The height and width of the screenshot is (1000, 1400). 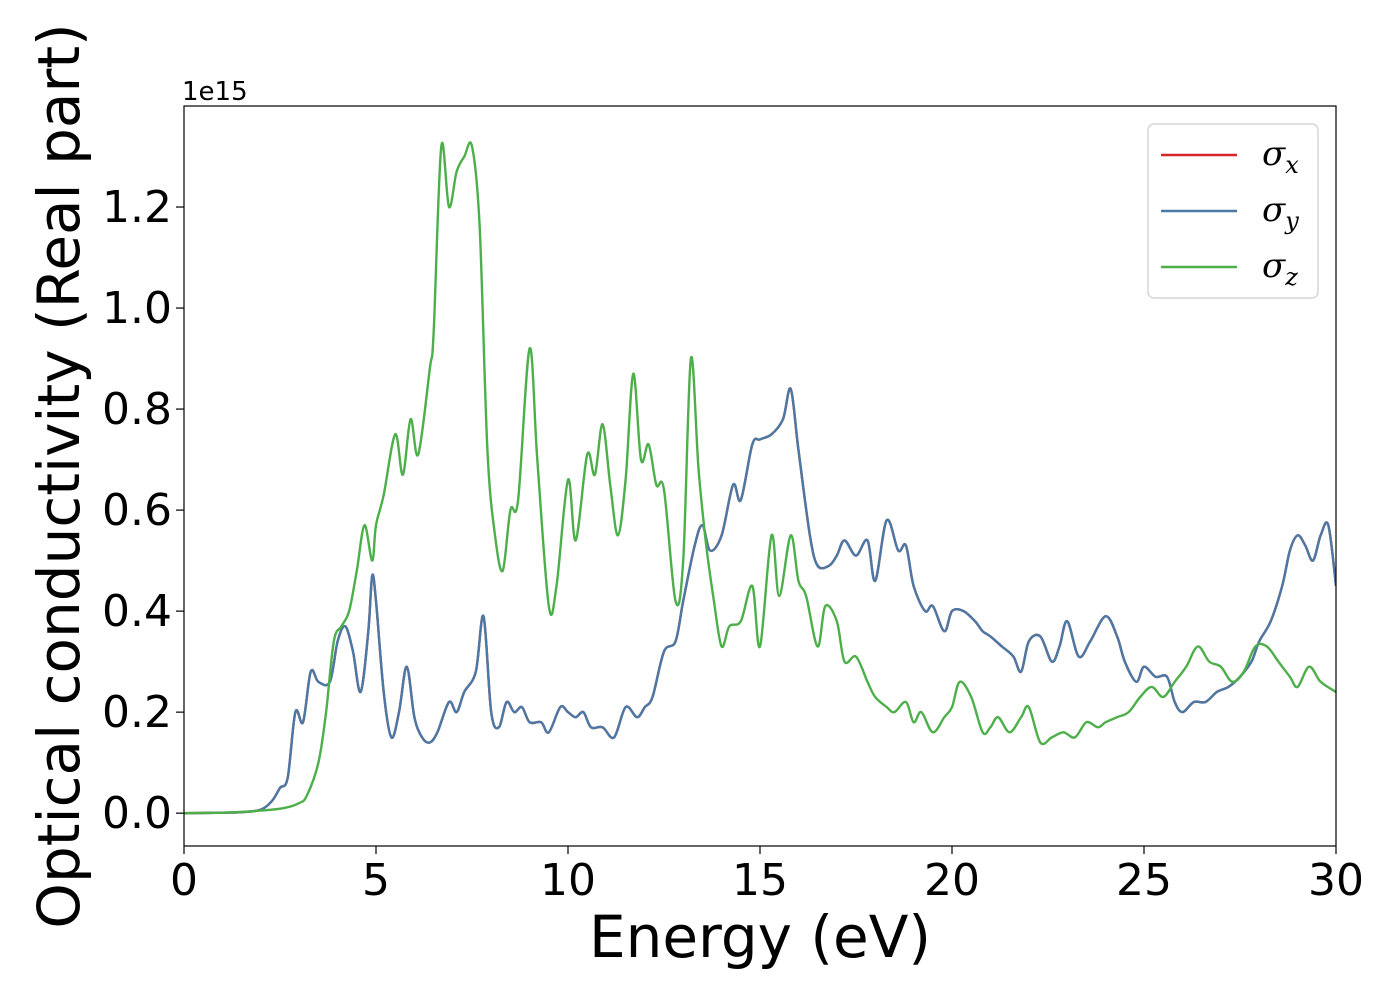 What do you see at coordinates (1336, 880) in the screenshot?
I see `x-tick-label: 30` at bounding box center [1336, 880].